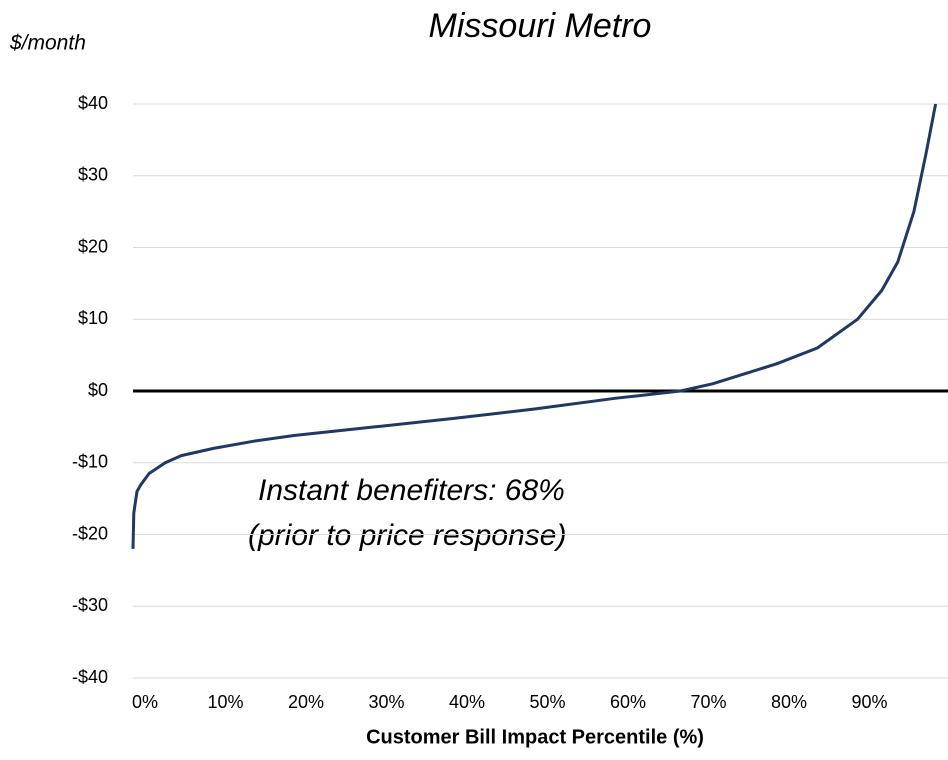 The width and height of the screenshot is (948, 760). What do you see at coordinates (411, 490) in the screenshot?
I see `annotation: Instant benefiters: 68%` at bounding box center [411, 490].